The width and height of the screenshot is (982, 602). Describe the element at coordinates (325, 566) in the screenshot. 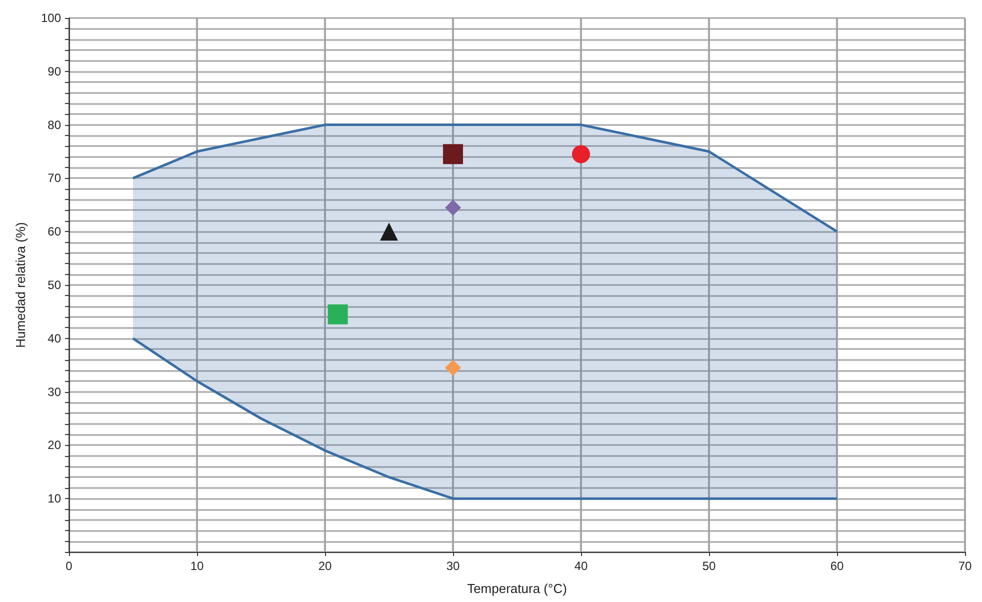

I see `x-tick-label: 20` at that location.